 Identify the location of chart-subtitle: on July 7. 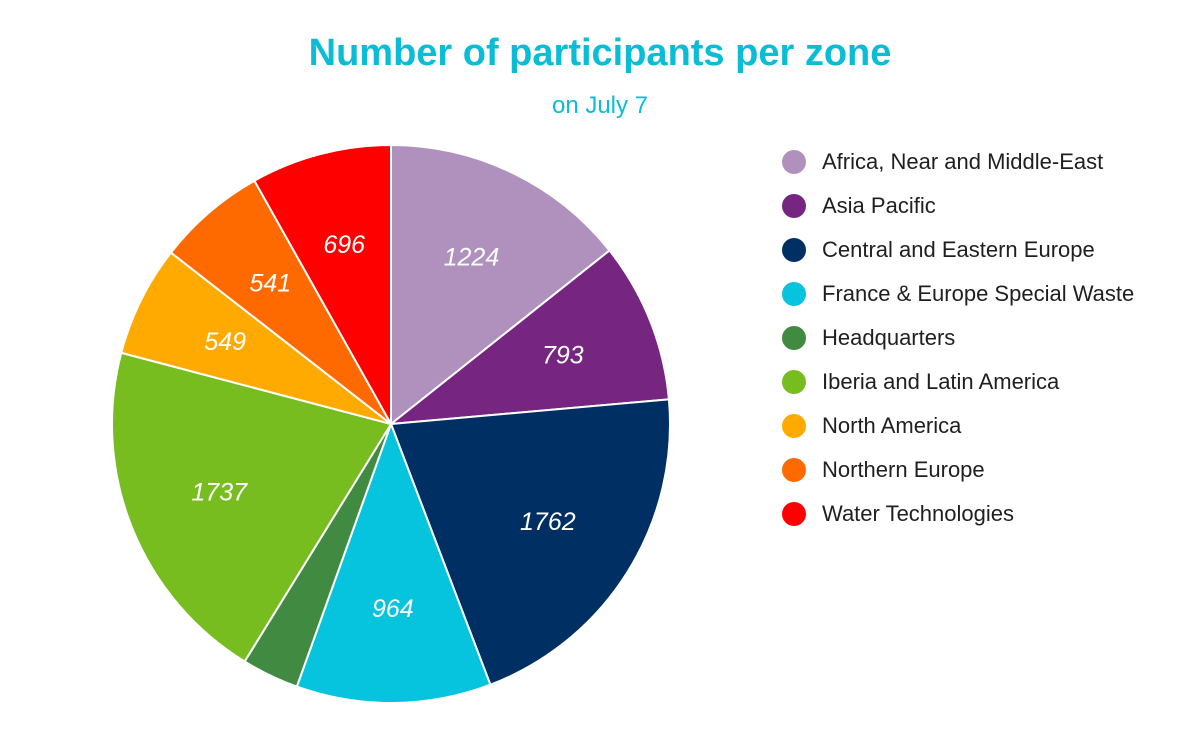
(600, 105).